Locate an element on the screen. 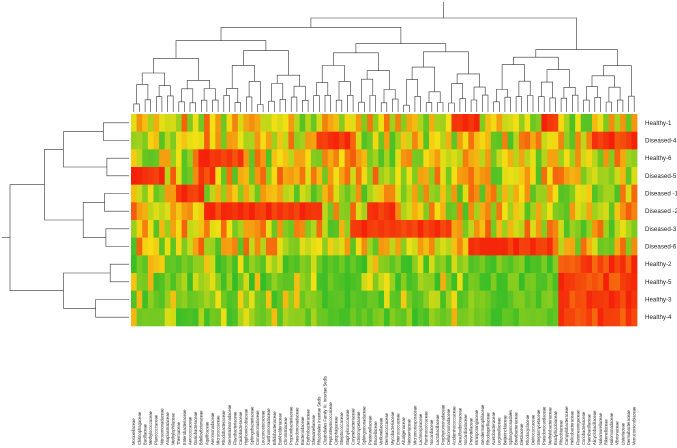 Image resolution: width=677 pixels, height=448 pixels. column-label: Enterococcaceae is located at coordinates (398, 429).